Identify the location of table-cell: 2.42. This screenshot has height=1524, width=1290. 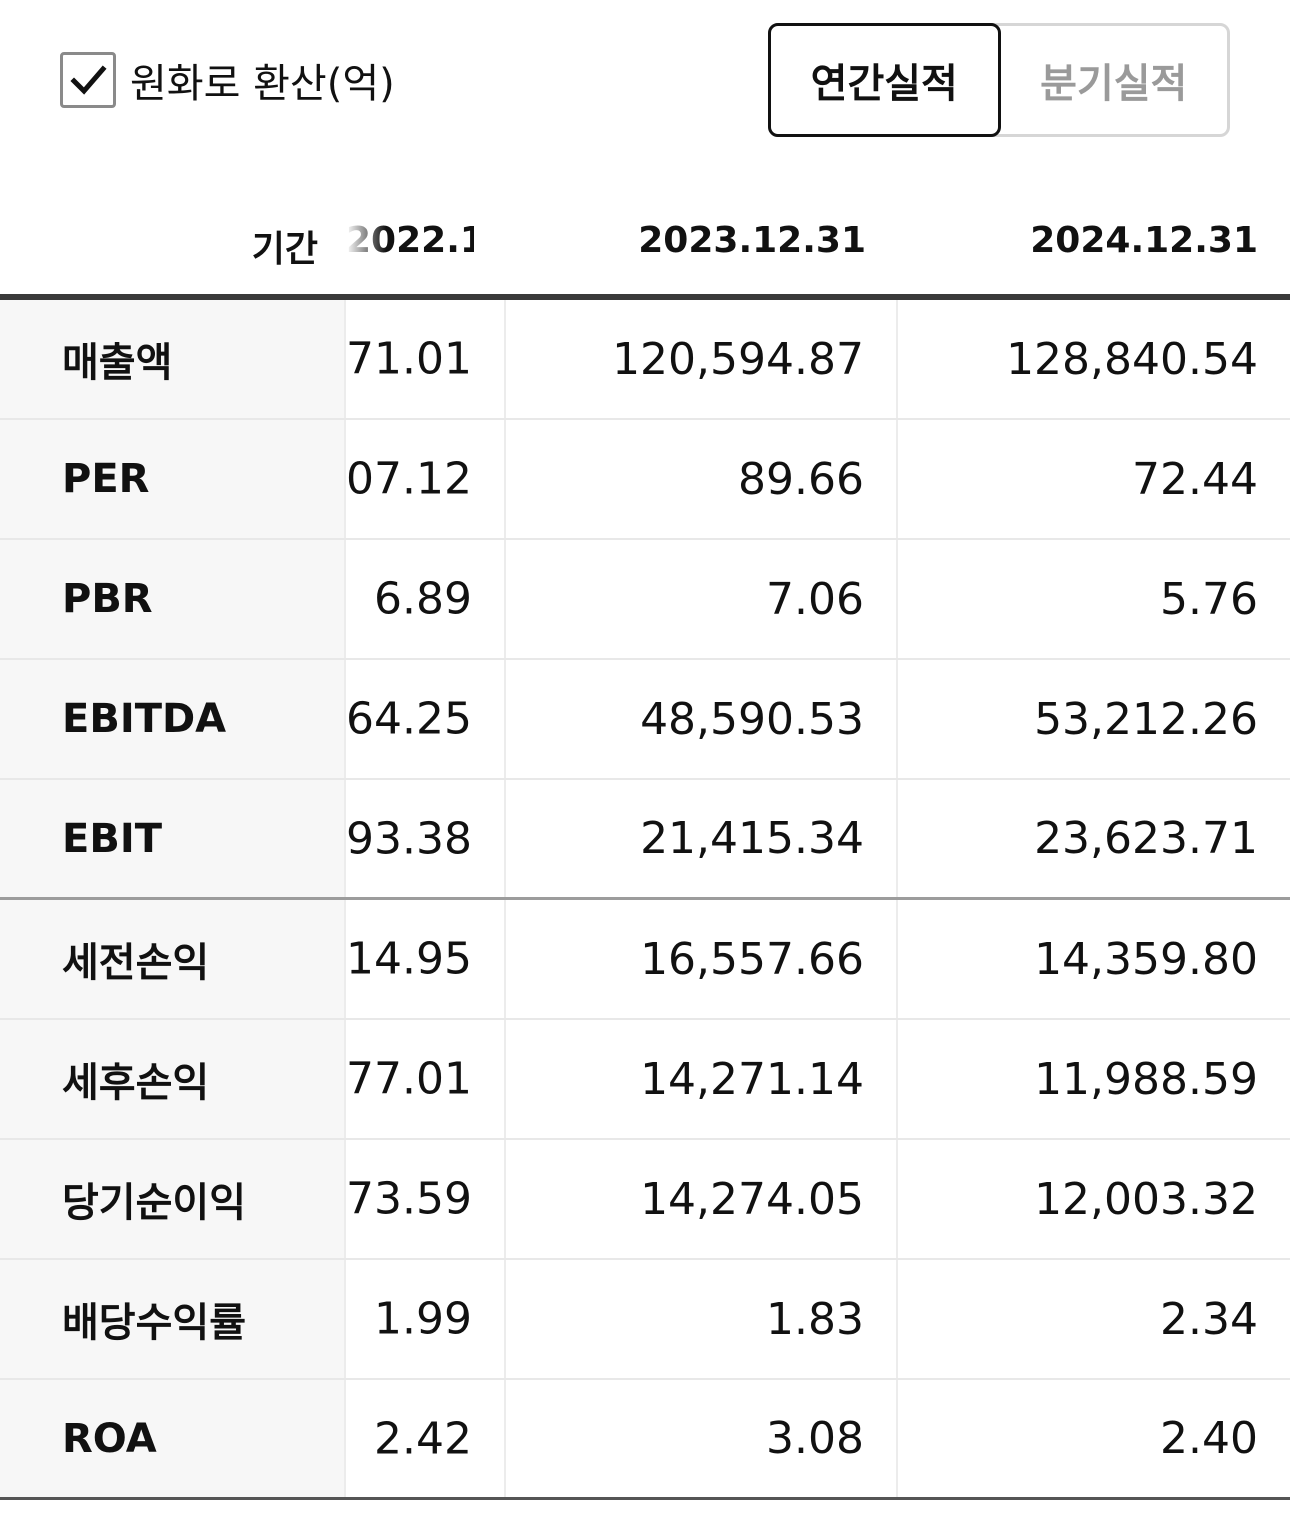
(426, 1438).